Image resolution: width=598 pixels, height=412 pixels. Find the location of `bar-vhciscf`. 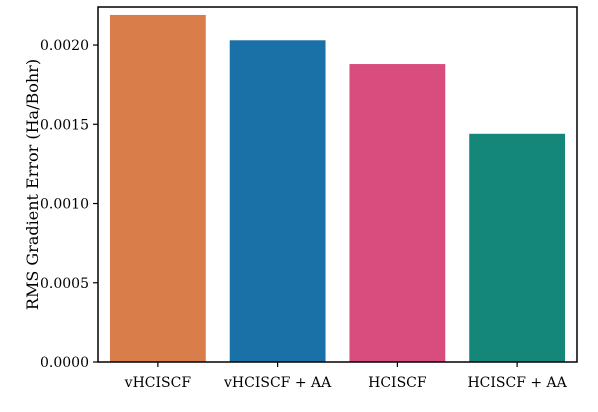

bar-vhciscf is located at coordinates (157, 188).